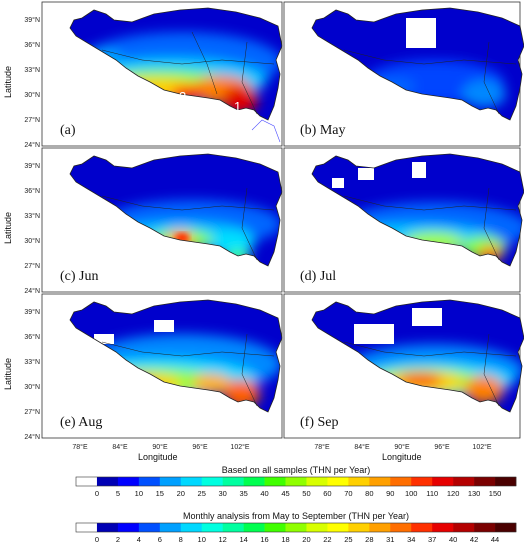  What do you see at coordinates (411, 539) in the screenshot?
I see `colorbar-tick-label: 34` at bounding box center [411, 539].